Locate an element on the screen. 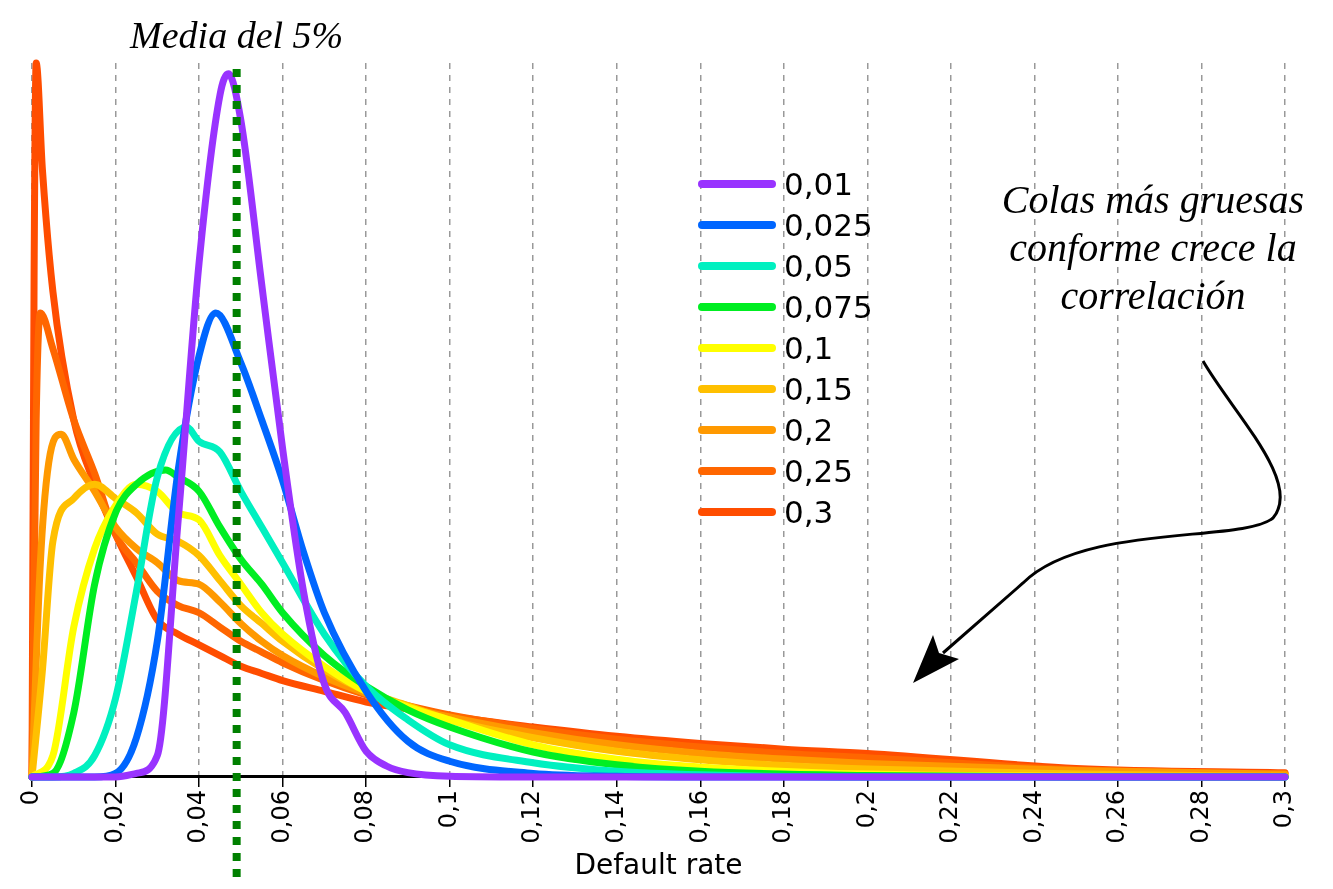  legend-label: 0,025 is located at coordinates (828, 224).